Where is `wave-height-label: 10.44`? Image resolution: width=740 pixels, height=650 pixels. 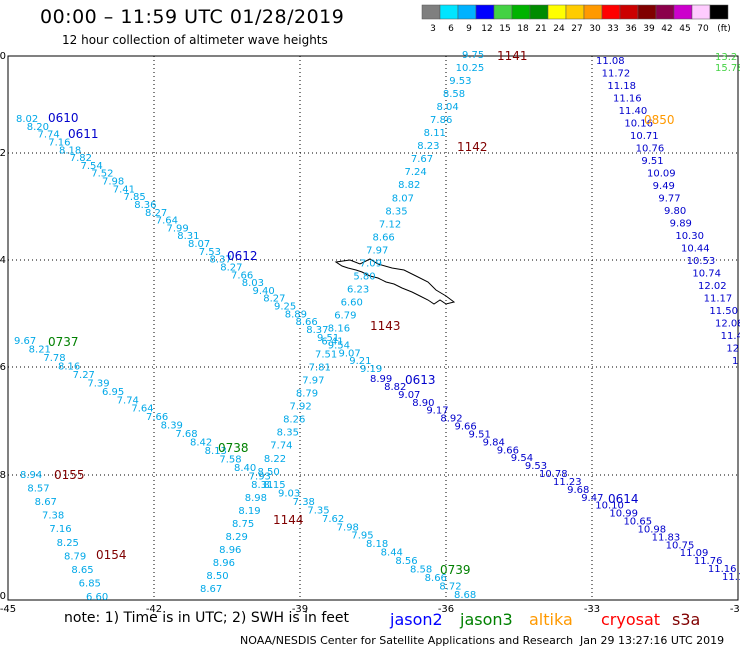 wave-height-label: 10.44 is located at coordinates (695, 249).